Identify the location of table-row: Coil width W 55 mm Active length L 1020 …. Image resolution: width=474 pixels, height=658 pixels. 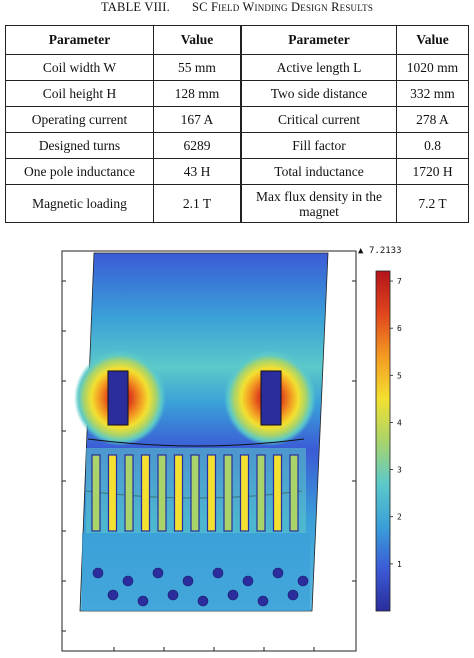
(237, 67).